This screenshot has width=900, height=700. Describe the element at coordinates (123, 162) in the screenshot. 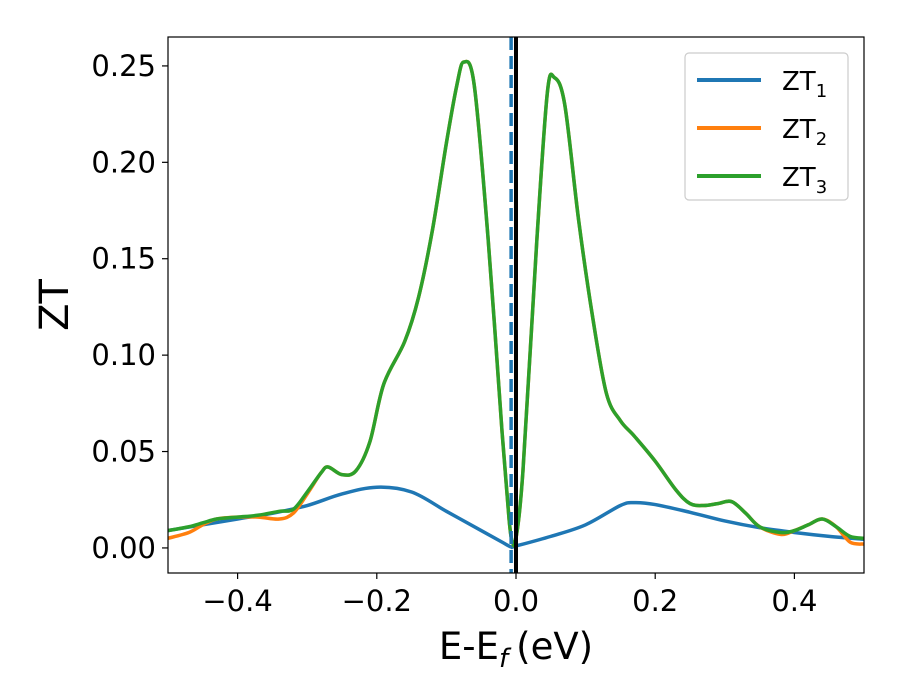

I see `y-tick-label: 0.20` at that location.